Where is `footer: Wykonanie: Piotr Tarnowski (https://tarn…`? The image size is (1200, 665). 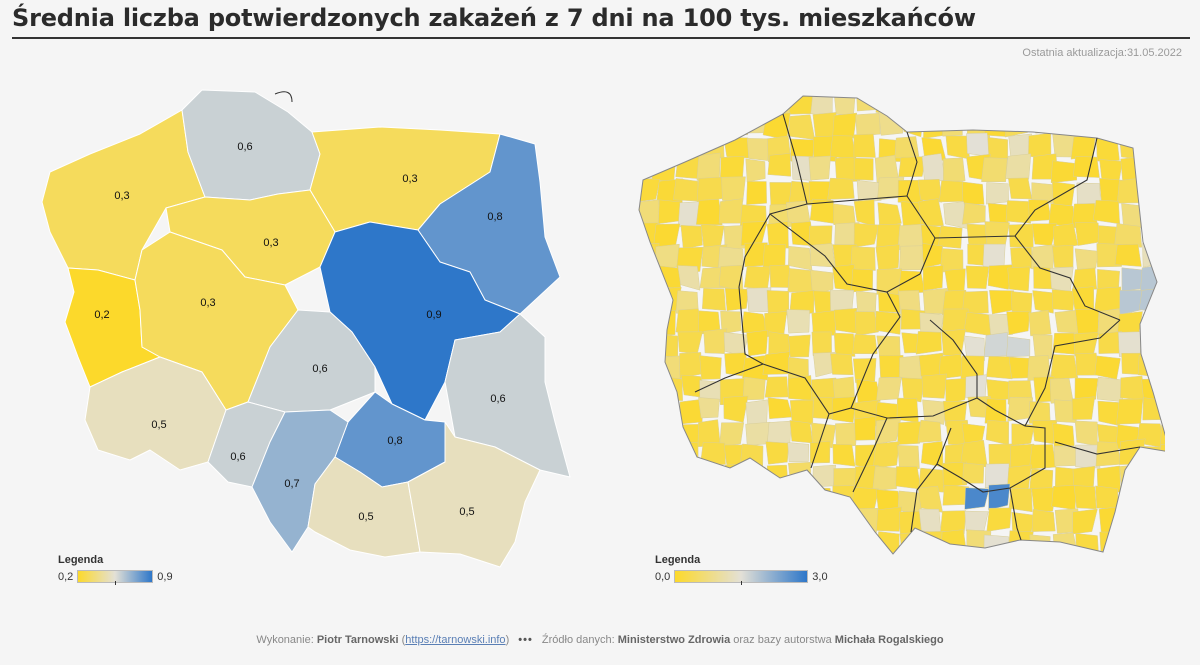 footer: Wykonanie: Piotr Tarnowski (https://tarn… is located at coordinates (600, 640).